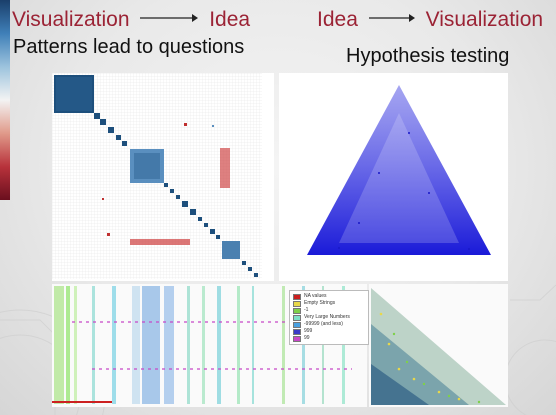 This screenshot has width=556, height=415. I want to click on left-title: Visualization Idea, so click(131, 20).